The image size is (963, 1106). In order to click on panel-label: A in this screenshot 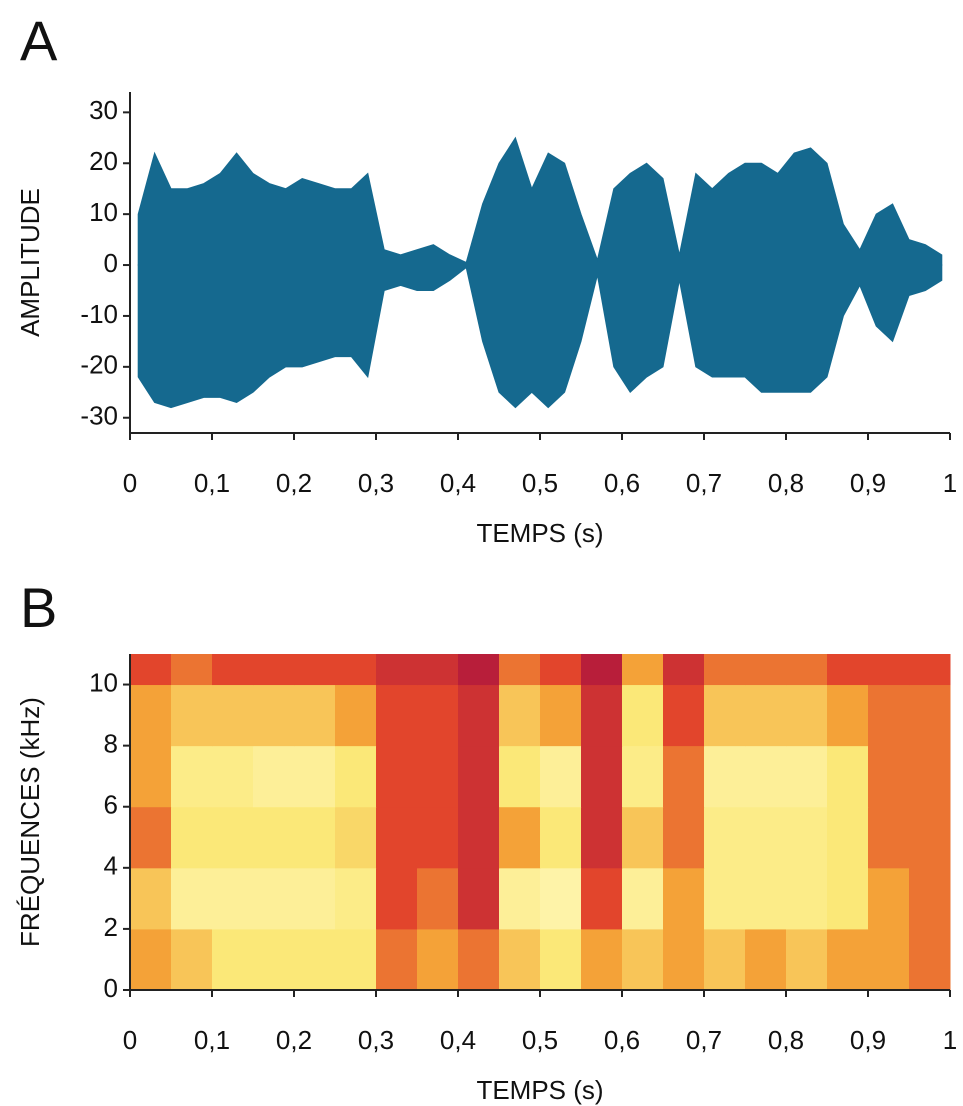, I will do `click(39, 40)`.